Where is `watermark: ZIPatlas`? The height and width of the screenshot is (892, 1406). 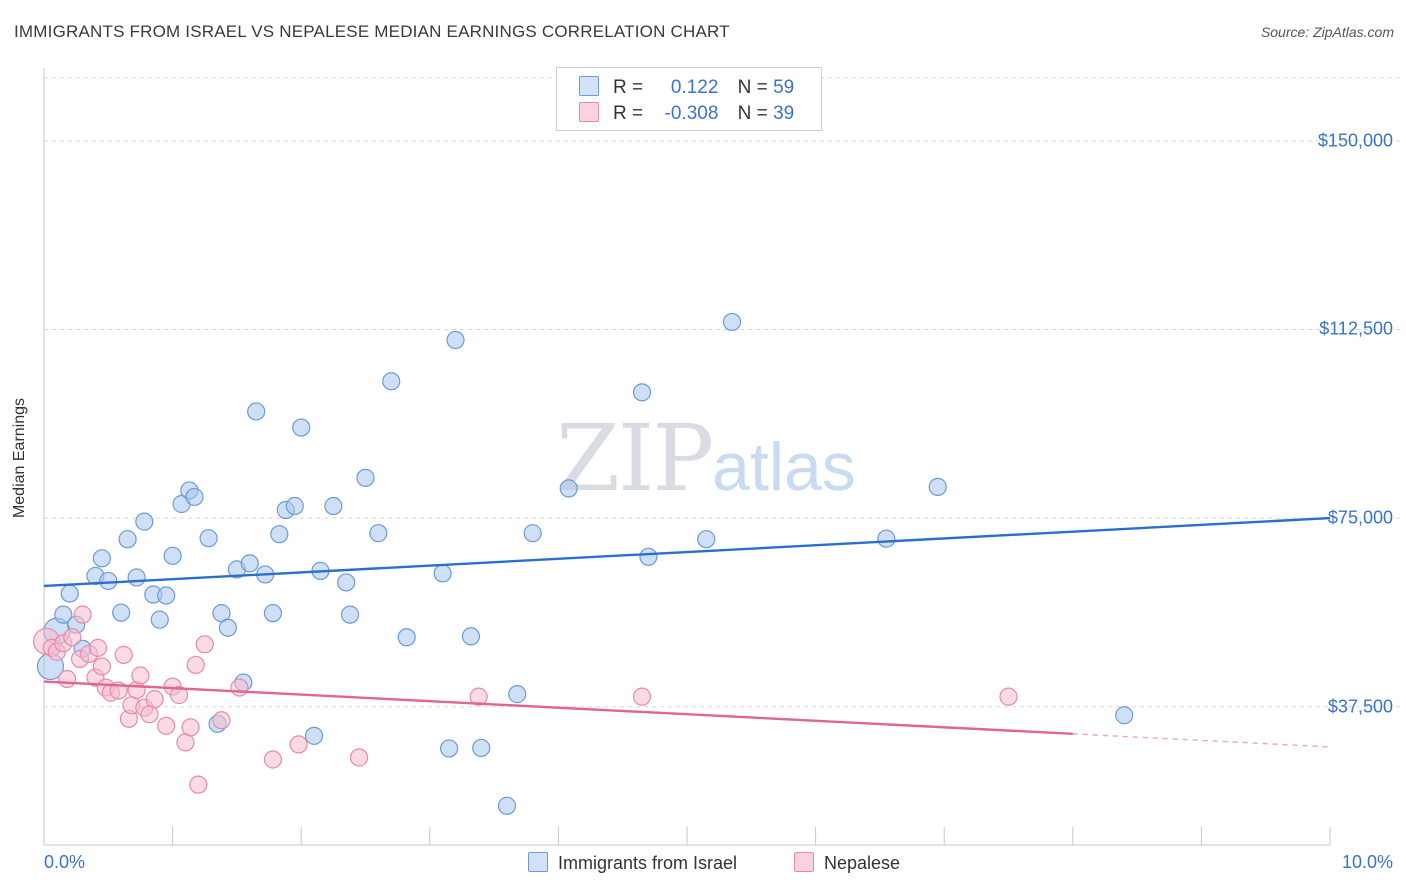 watermark: ZIPatlas is located at coordinates (706, 458).